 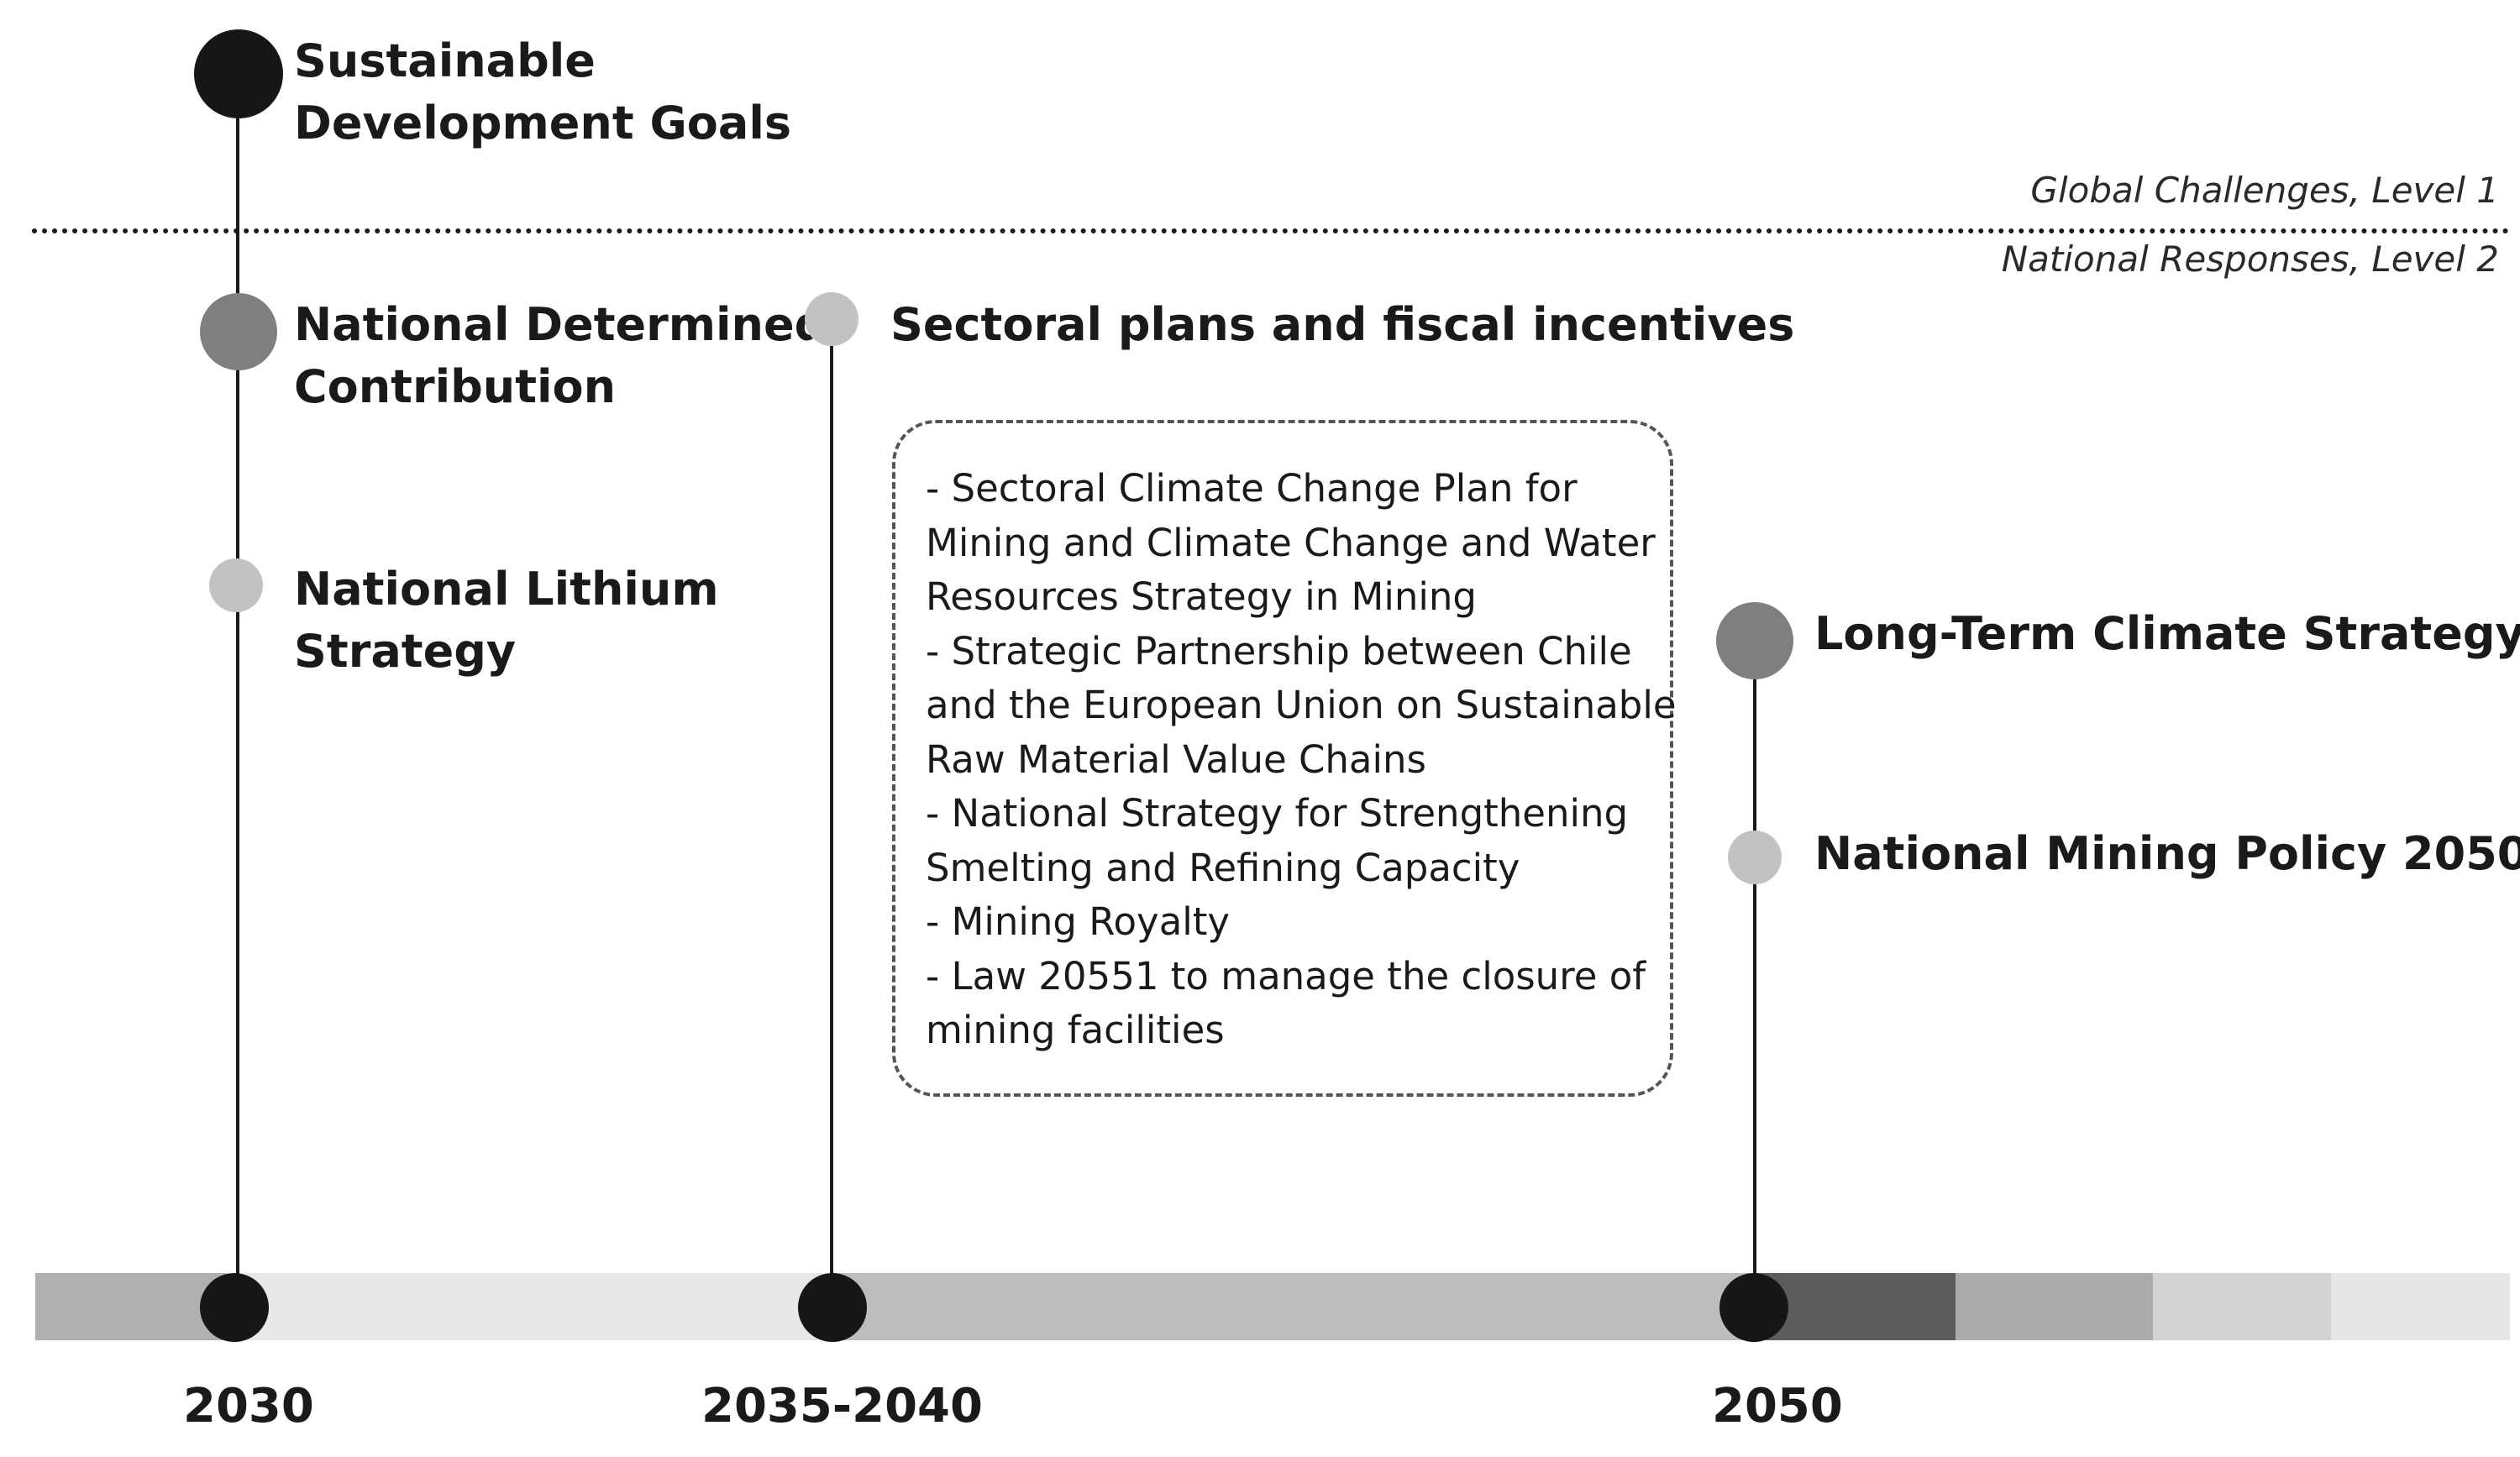 I want to click on ndc-marker, so click(x=238, y=331).